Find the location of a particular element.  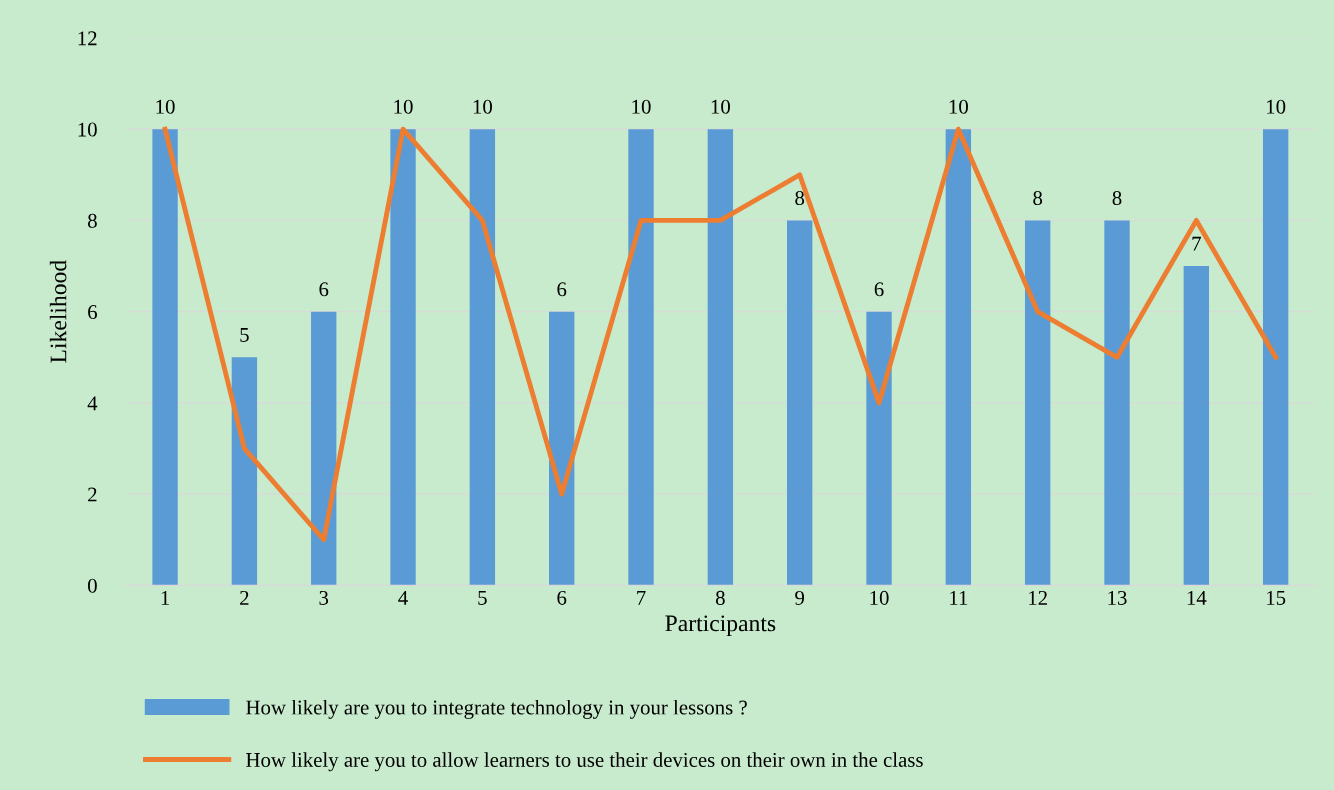

x-tick-label: 3 is located at coordinates (324, 597).